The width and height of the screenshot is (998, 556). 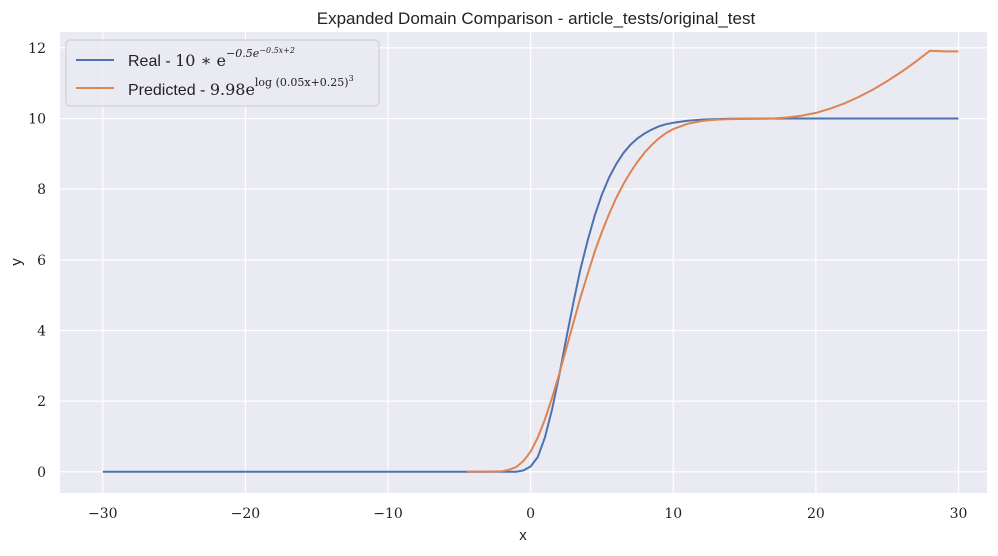 I want to click on y-tick-label: 12, so click(x=37, y=49).